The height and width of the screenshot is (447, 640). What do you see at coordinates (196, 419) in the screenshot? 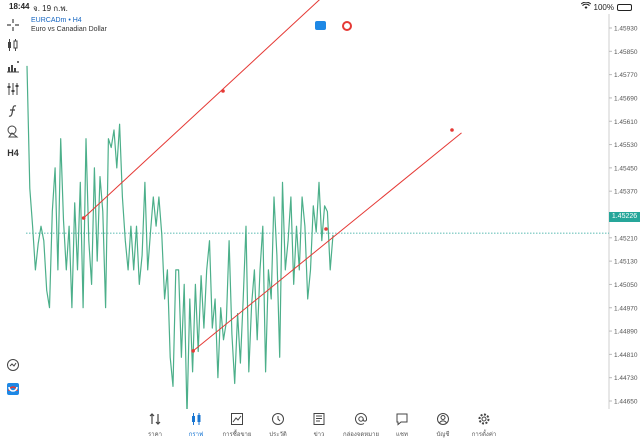
I see `chart-icon` at bounding box center [196, 419].